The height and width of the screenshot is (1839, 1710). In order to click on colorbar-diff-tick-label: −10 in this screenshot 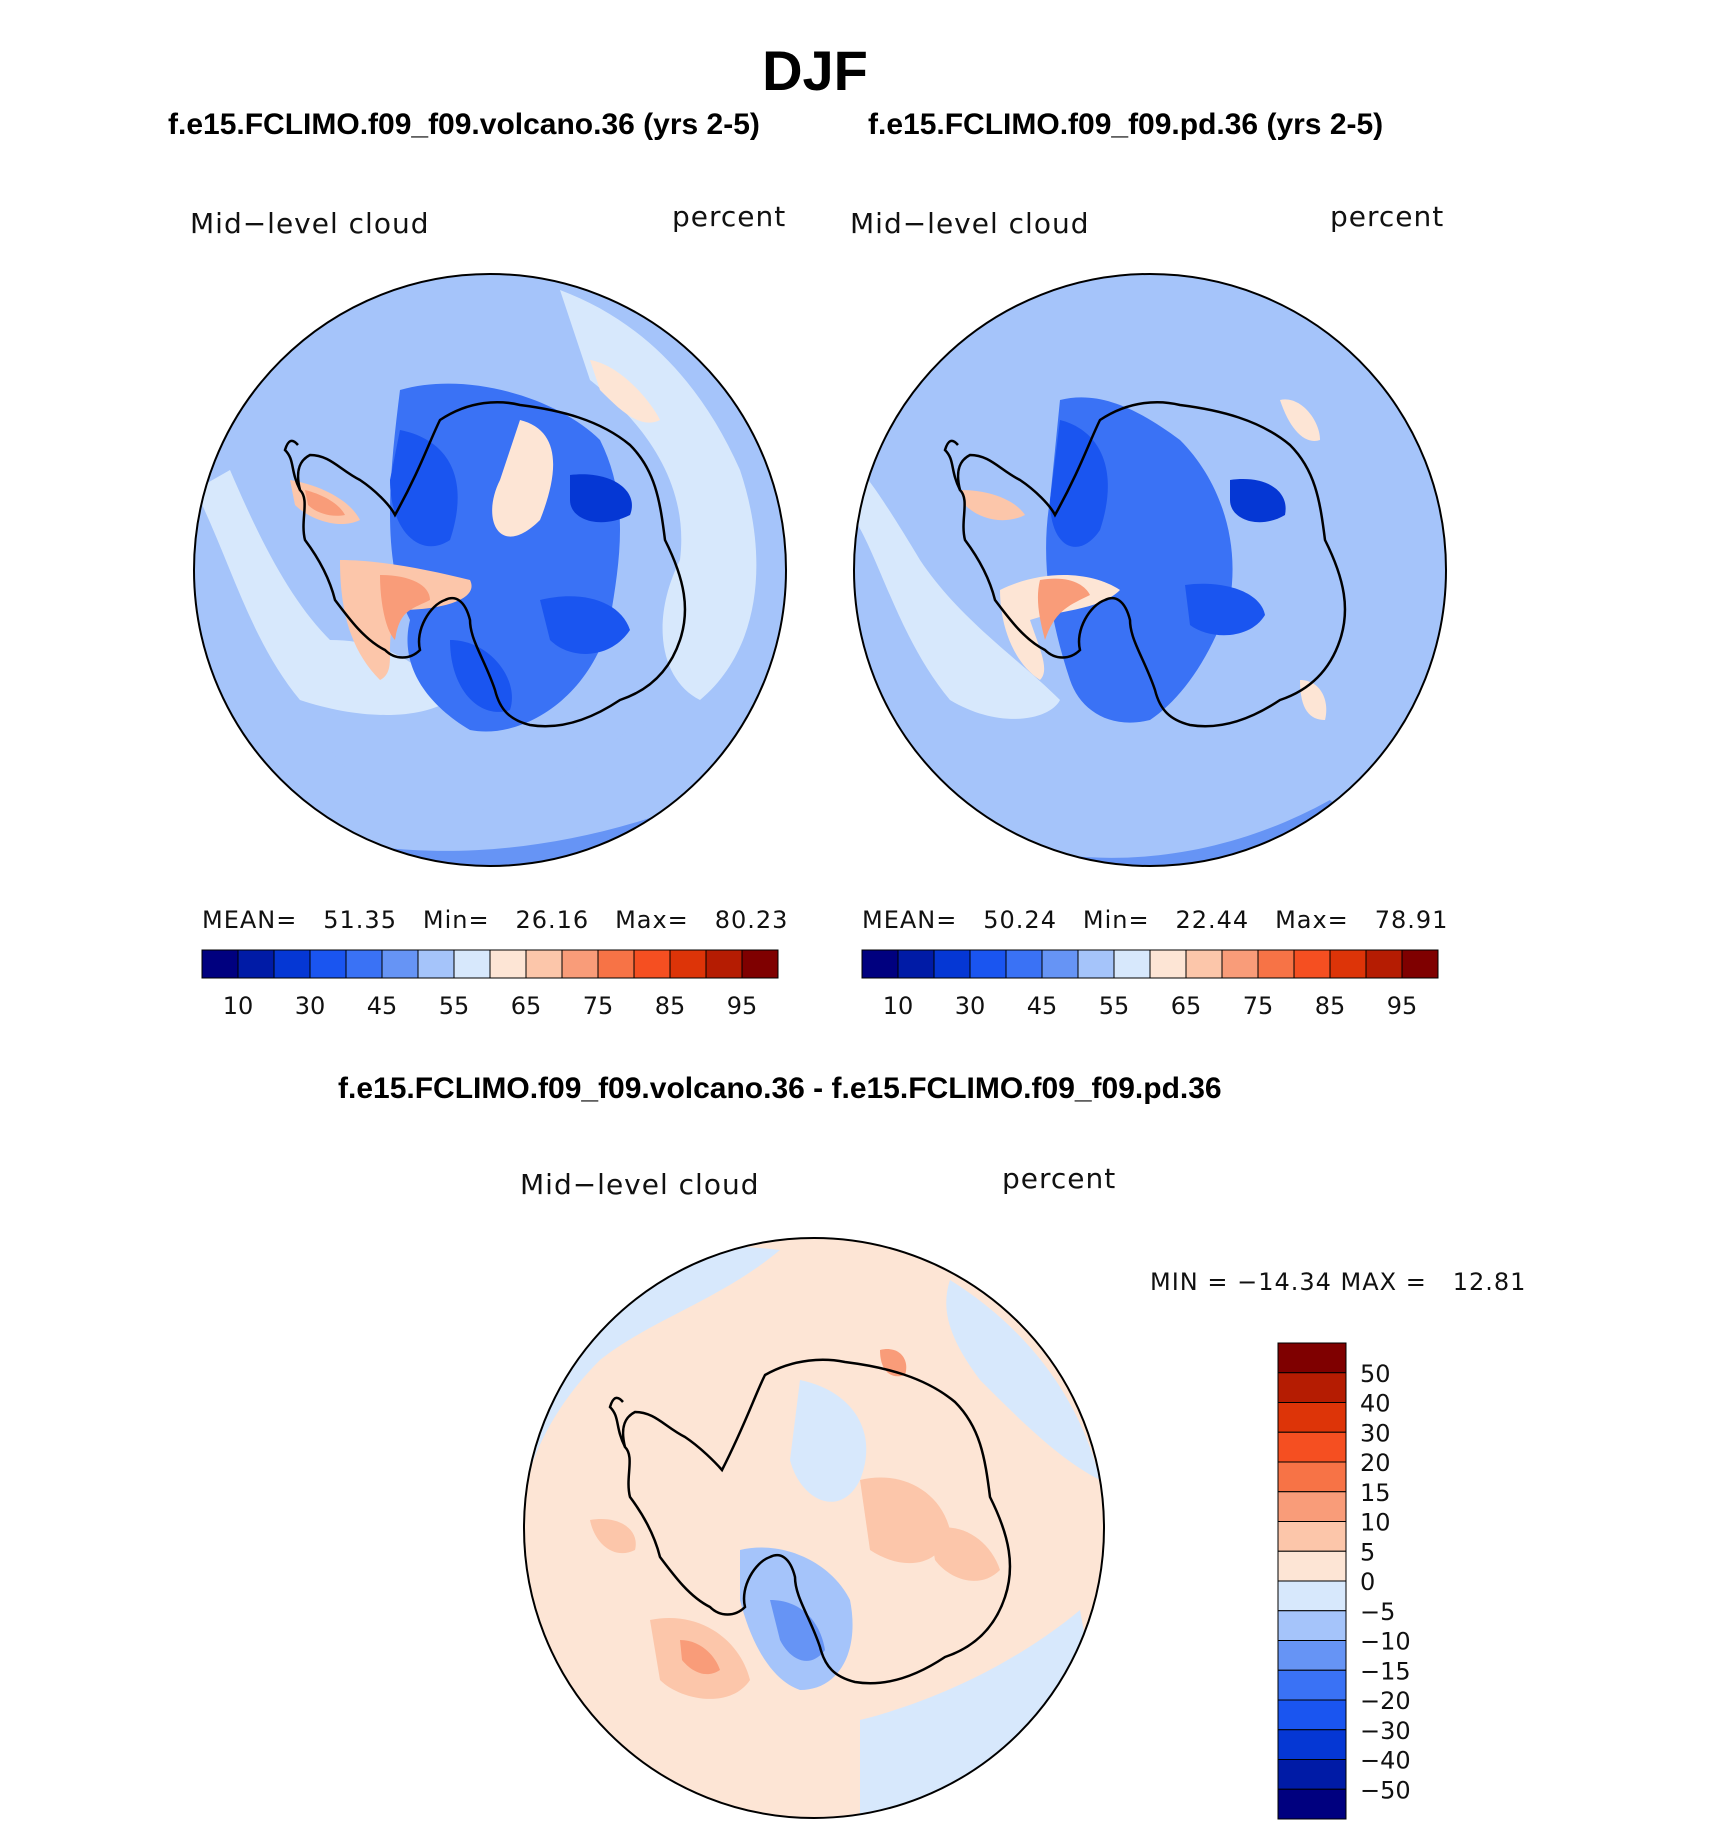, I will do `click(1385, 1642)`.